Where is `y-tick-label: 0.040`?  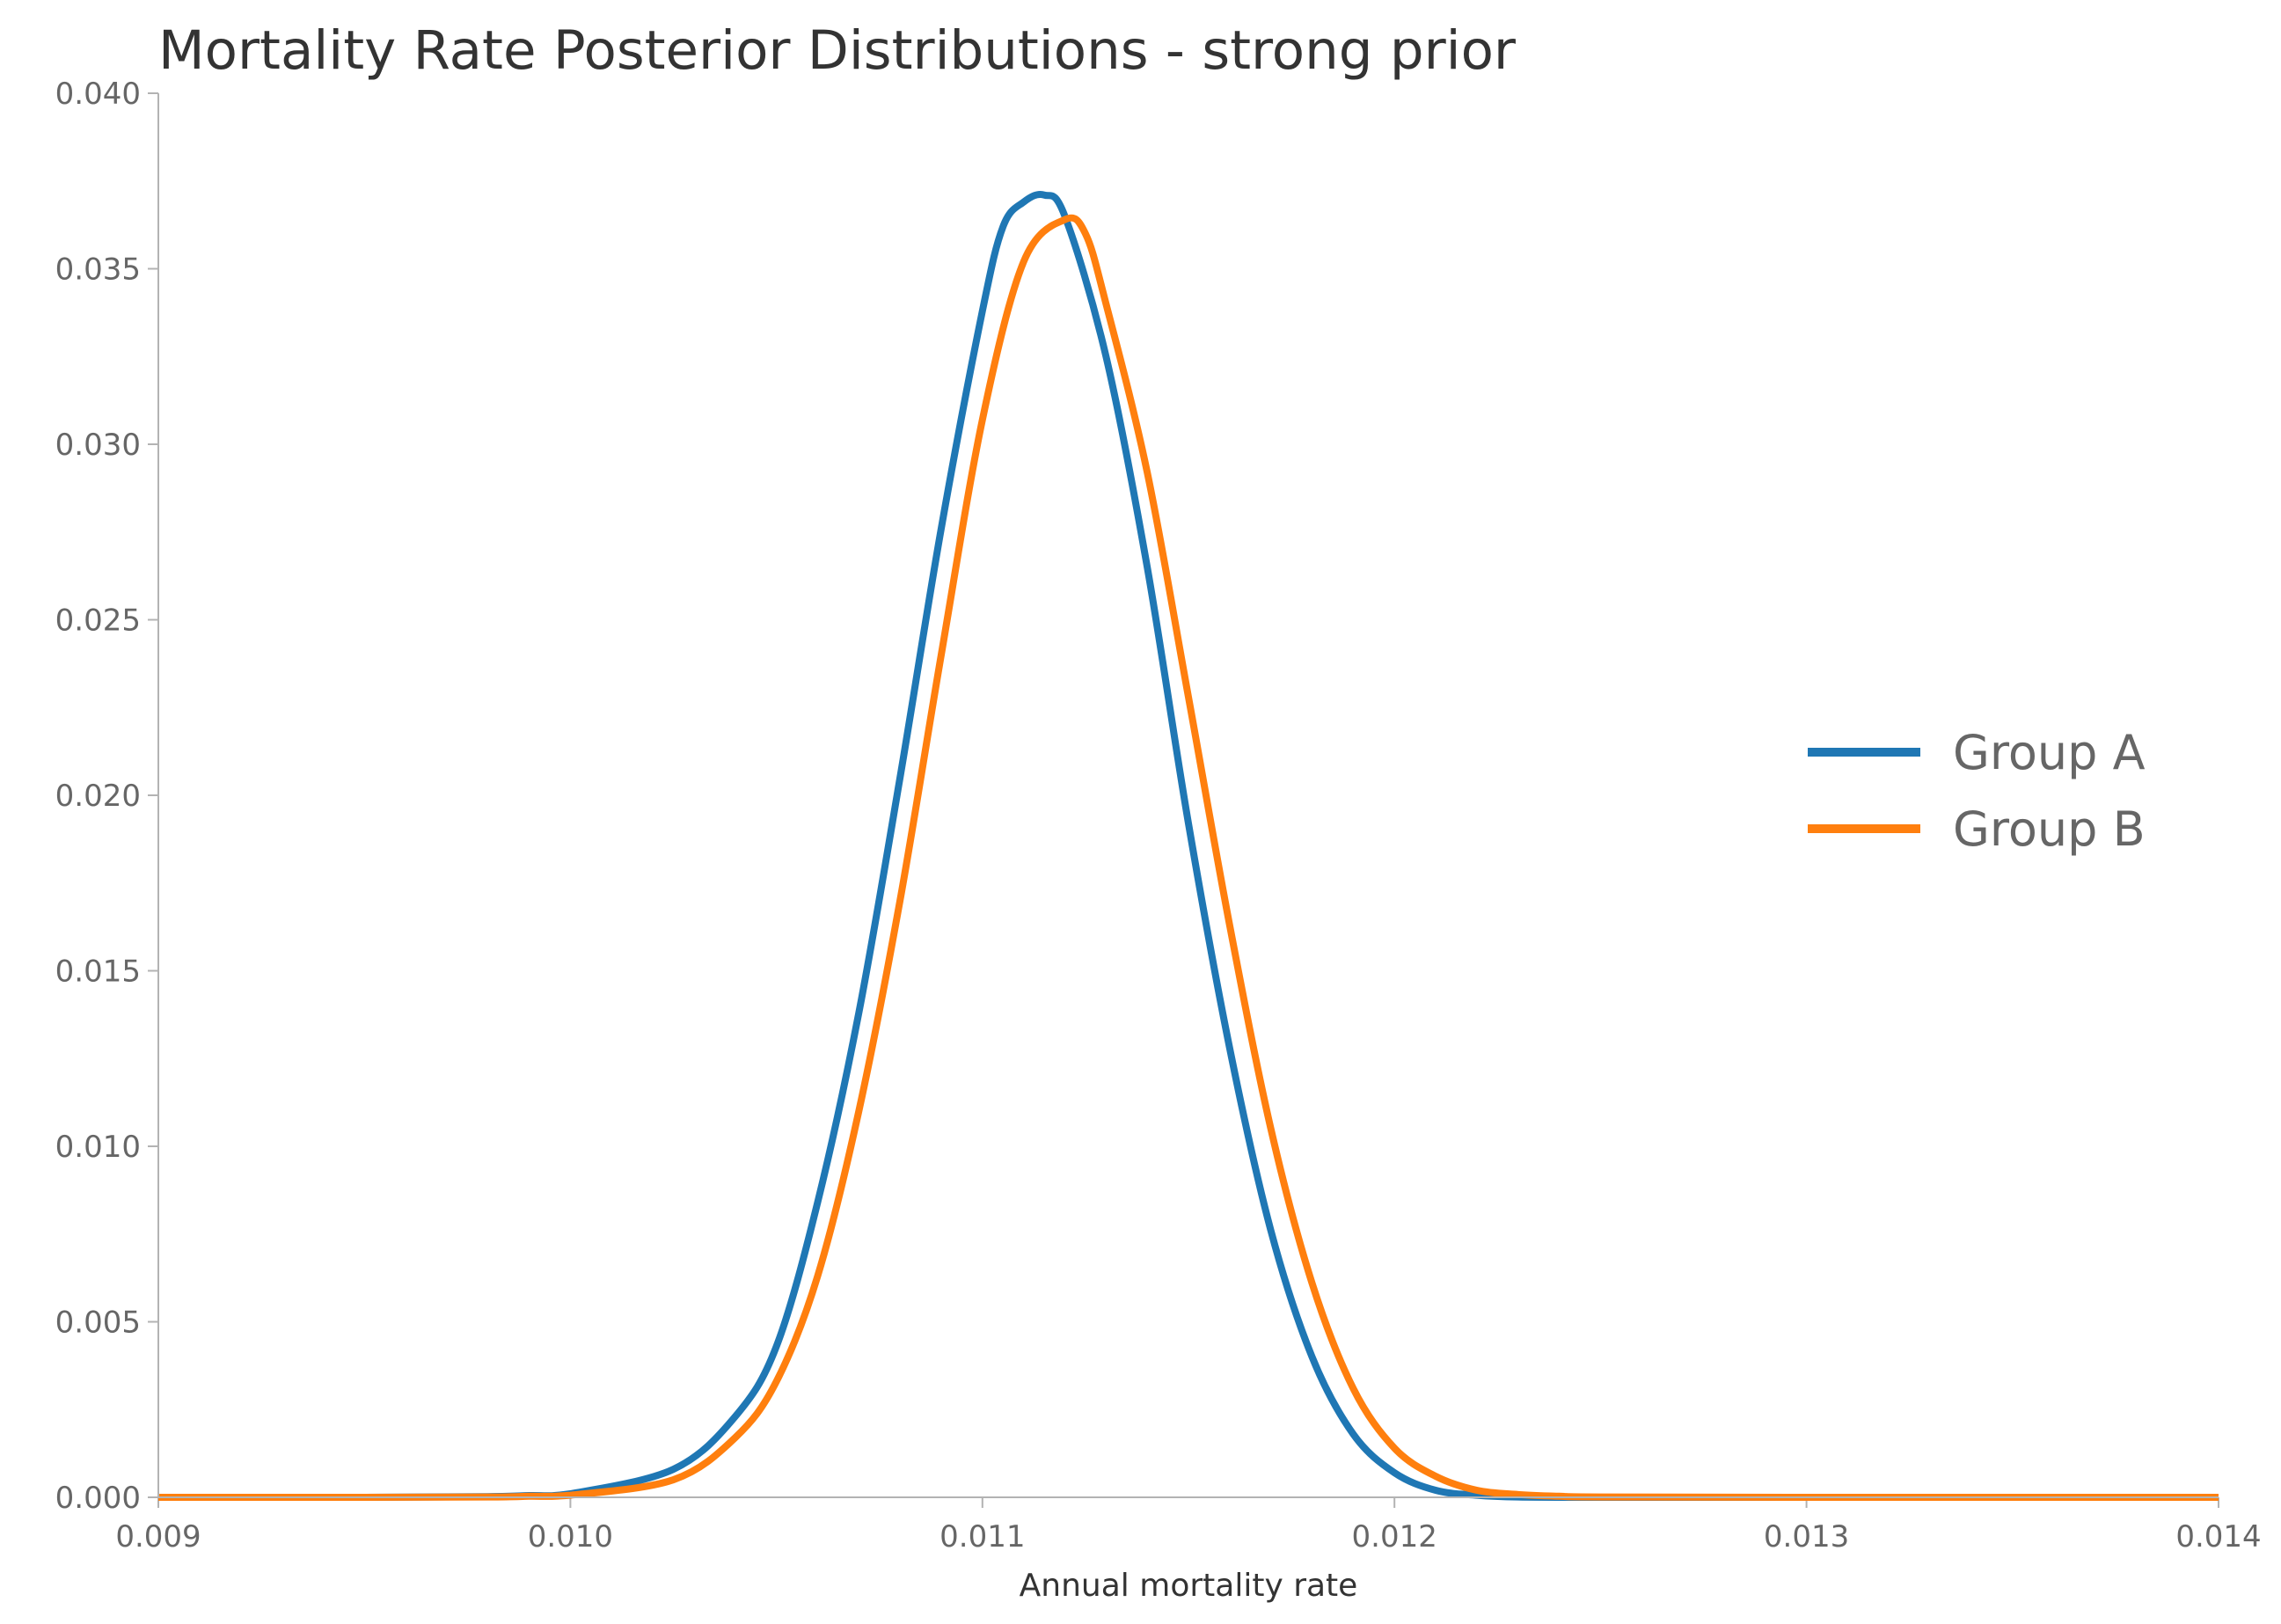
y-tick-label: 0.040 is located at coordinates (98, 94).